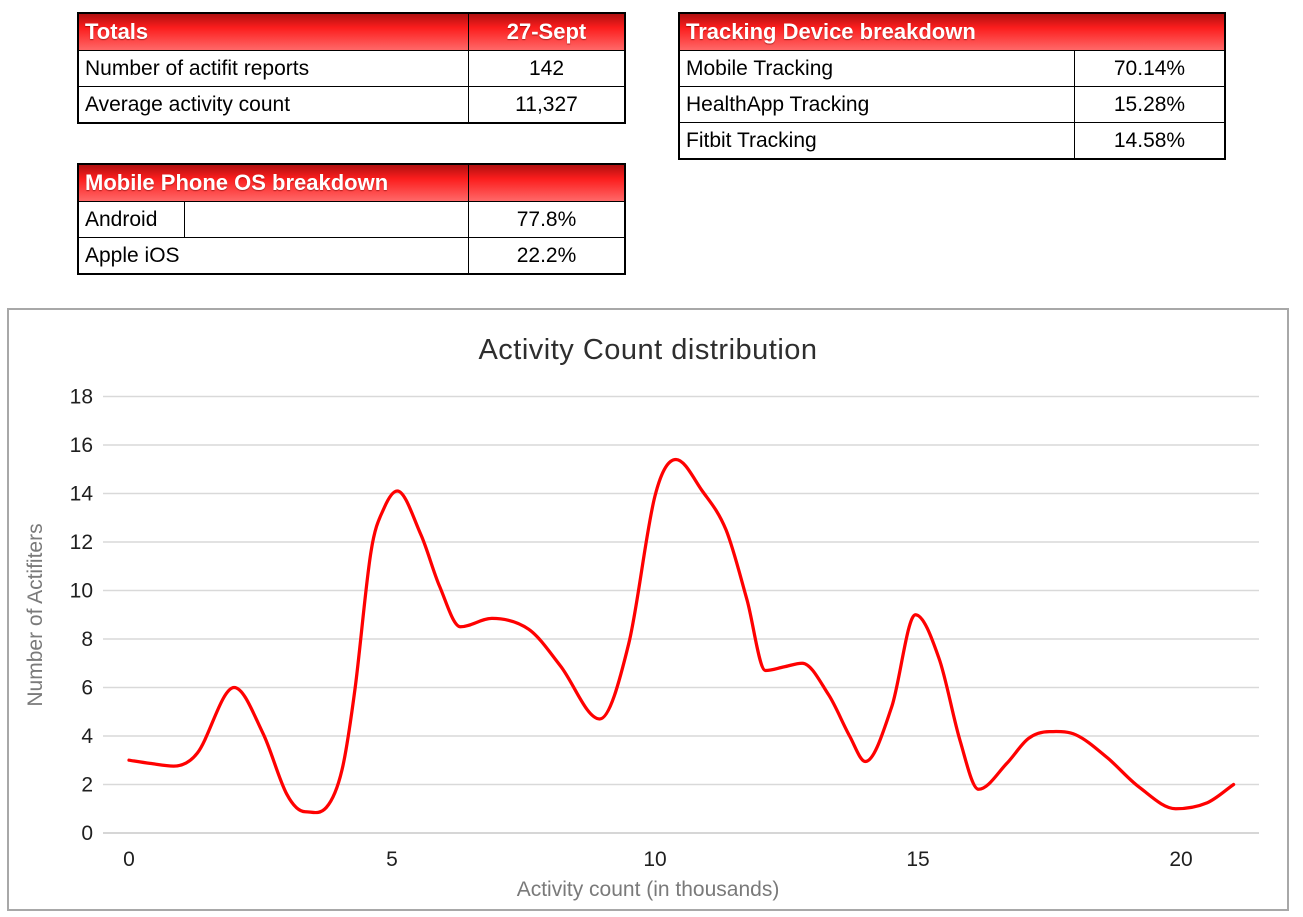  I want to click on table-row: HealthApp Tracking 15.28%, so click(952, 104).